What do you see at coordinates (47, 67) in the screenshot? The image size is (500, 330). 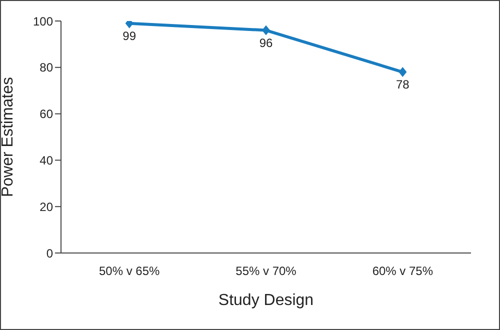 I see `y-tick-label: 80` at bounding box center [47, 67].